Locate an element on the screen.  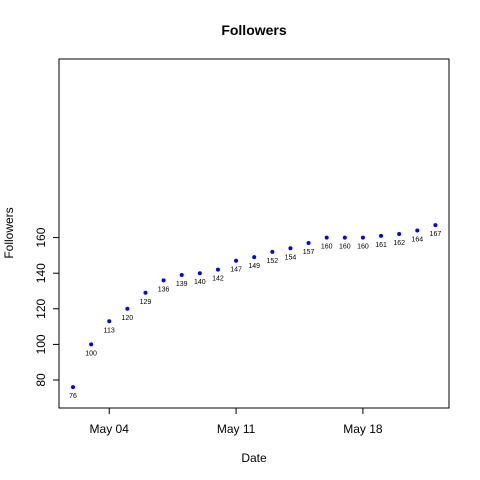
x-axis: May 04 May 11 May 18 is located at coordinates (236, 422).